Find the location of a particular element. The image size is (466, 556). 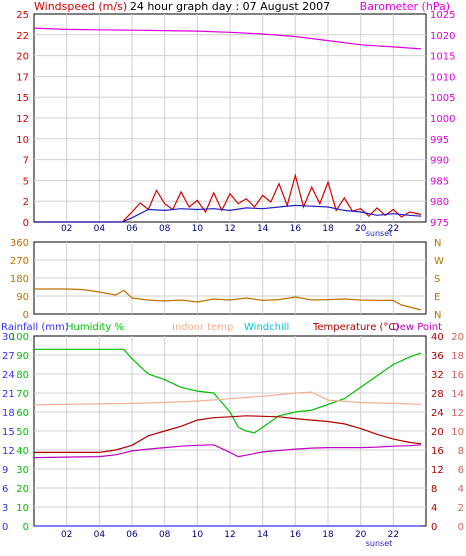

legend-dew-point: Dew Point is located at coordinates (417, 327).